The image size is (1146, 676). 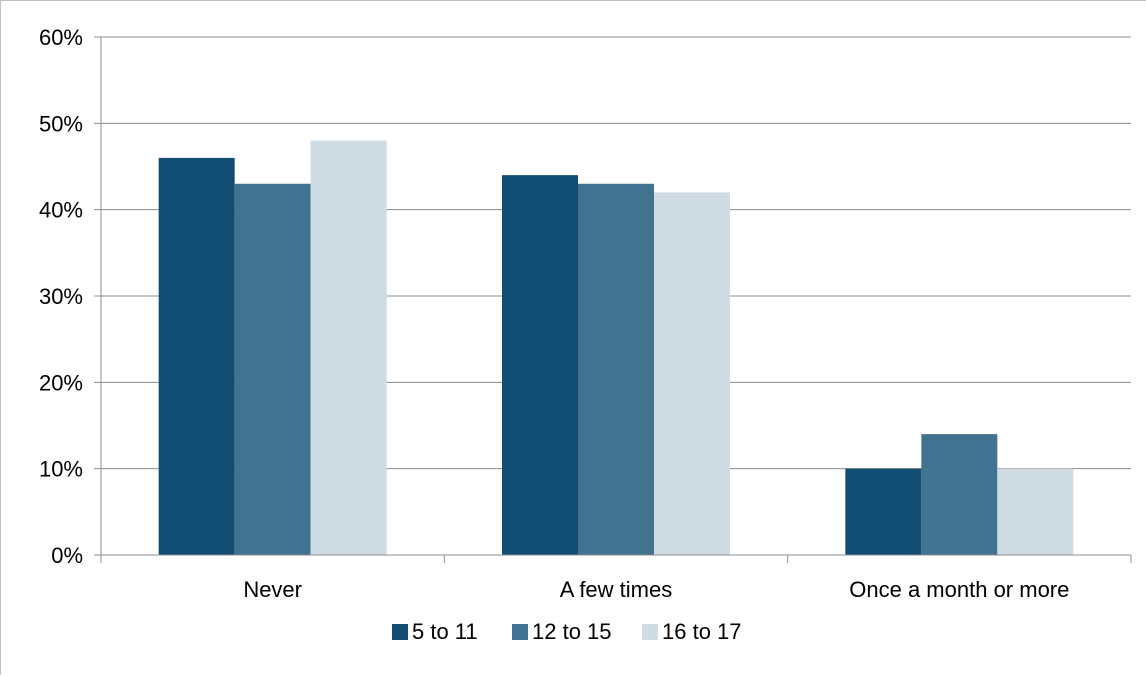 I want to click on y-tick-label: 60%, so click(x=61, y=37).